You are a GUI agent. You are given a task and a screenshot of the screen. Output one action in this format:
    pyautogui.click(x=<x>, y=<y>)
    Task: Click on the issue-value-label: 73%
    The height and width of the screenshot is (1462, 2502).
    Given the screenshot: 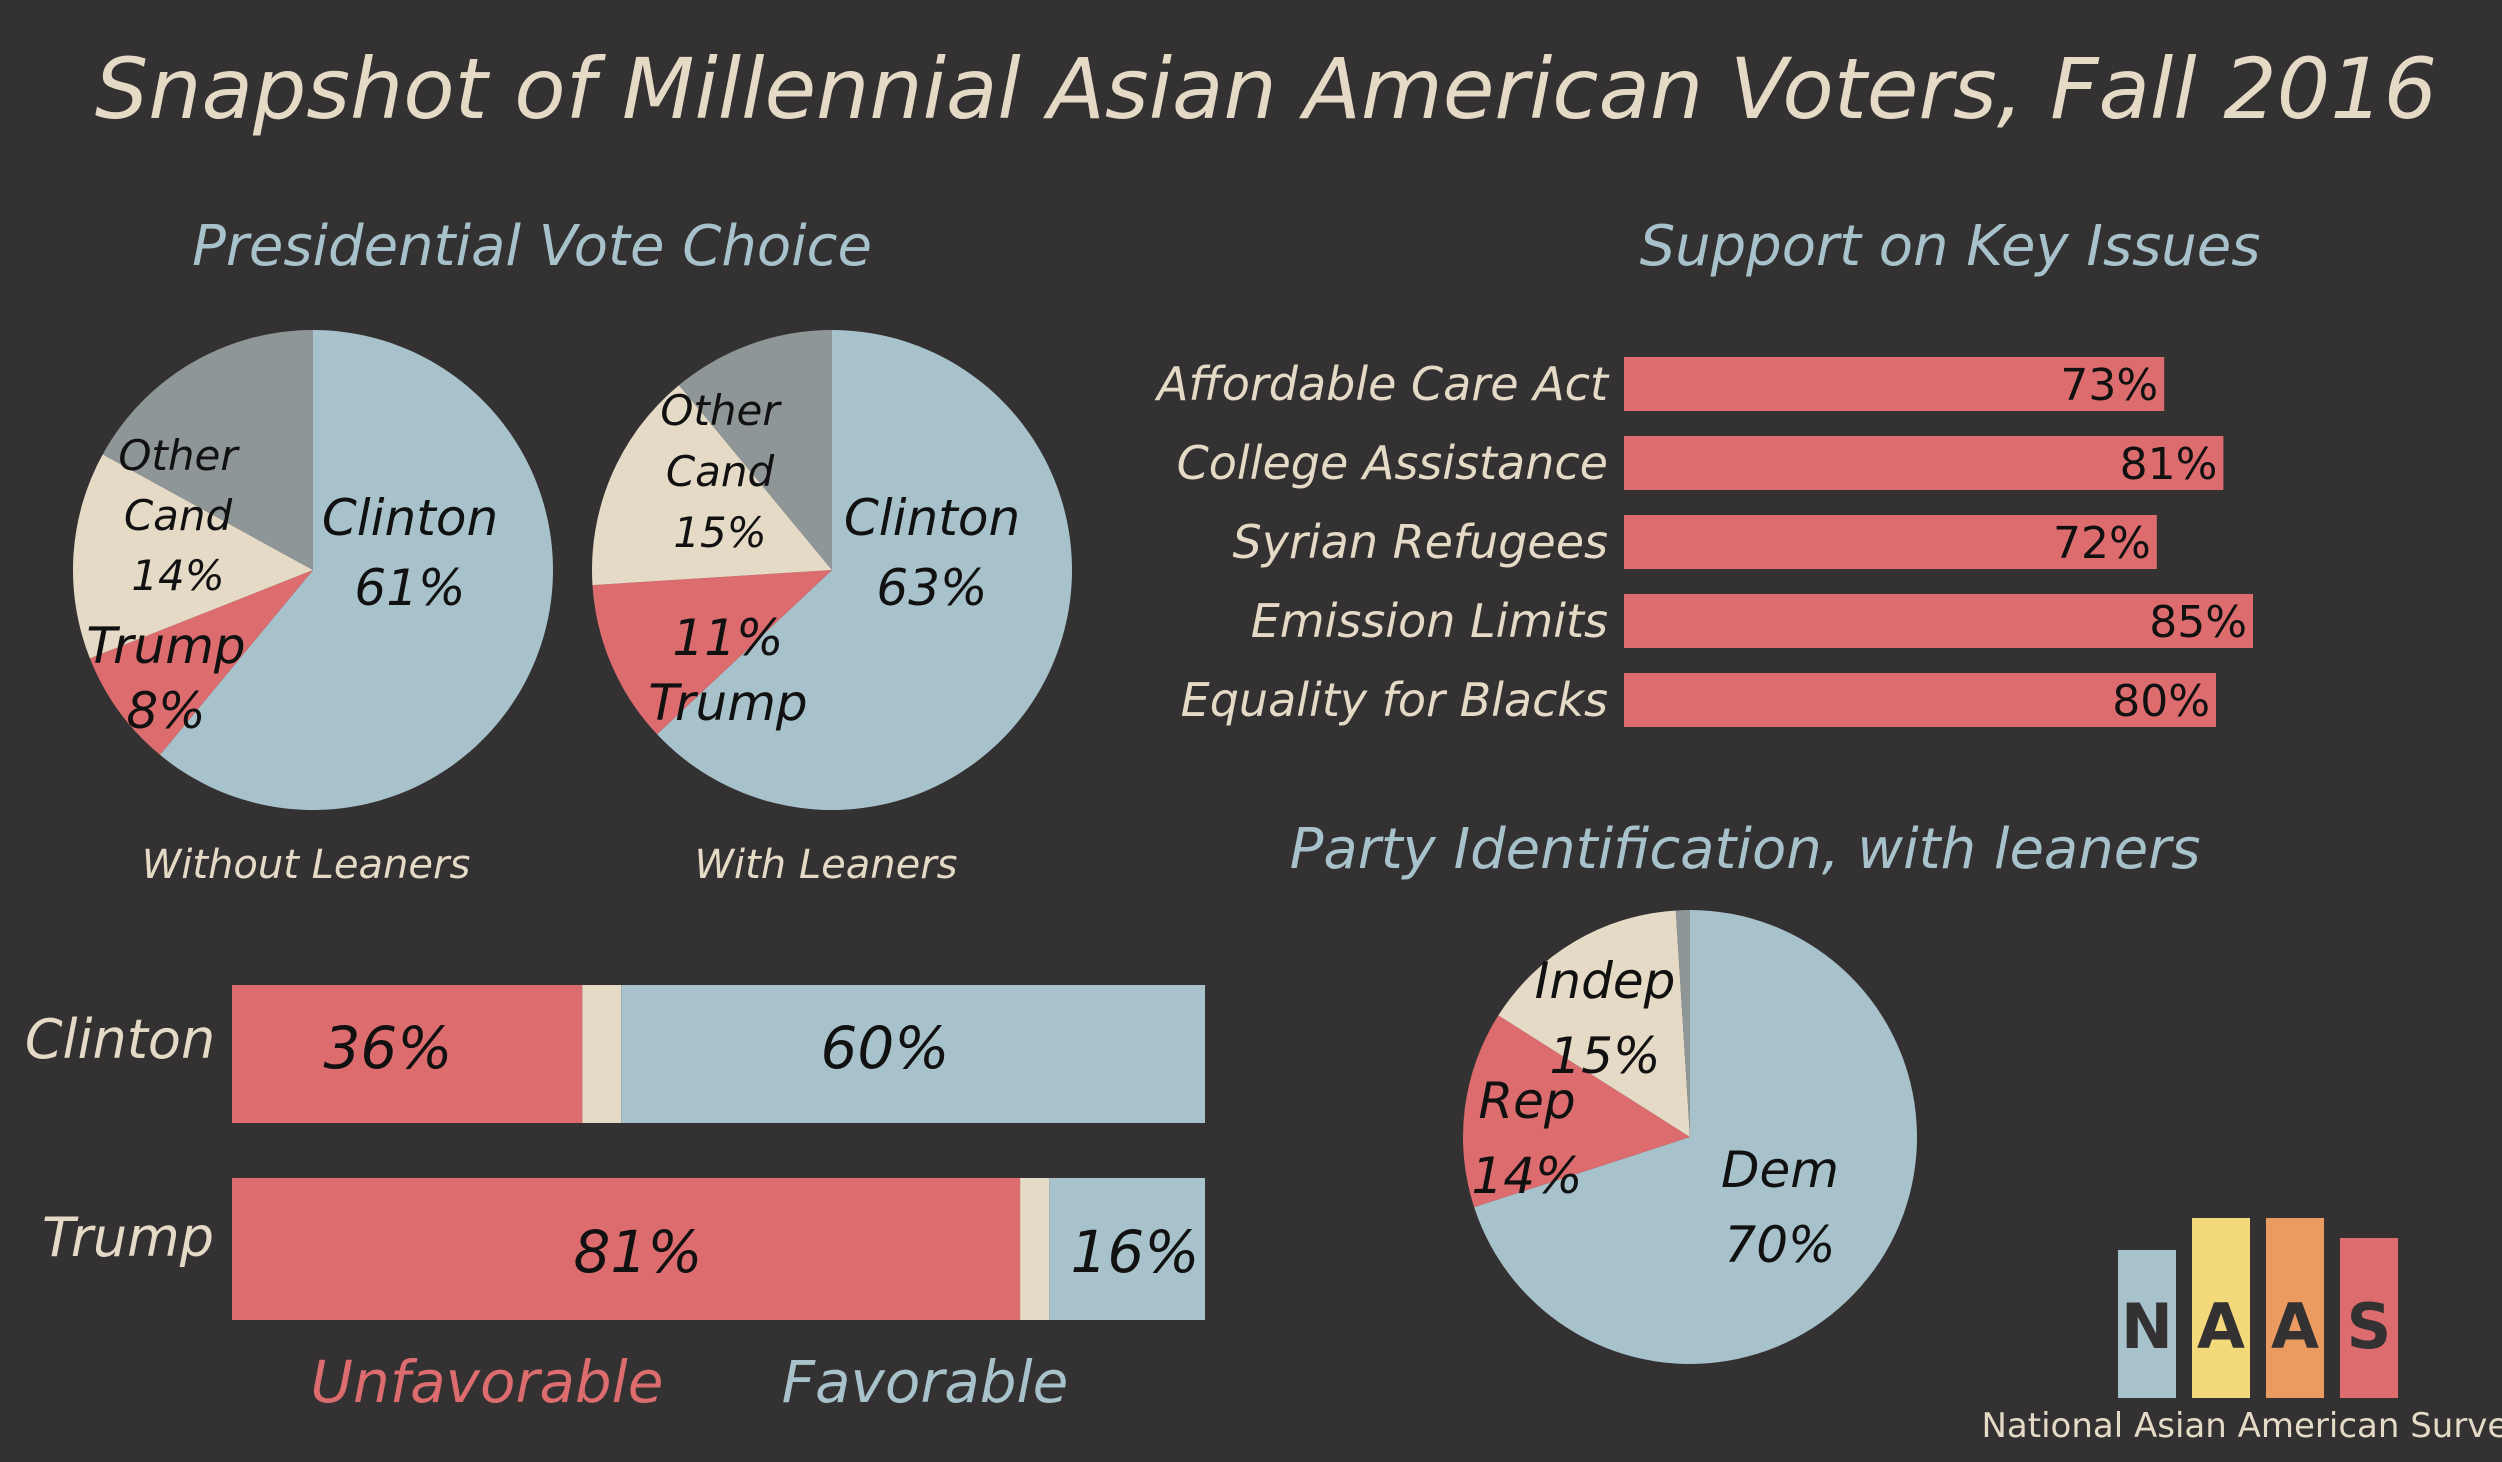 What is the action you would take?
    pyautogui.click(x=2109, y=385)
    